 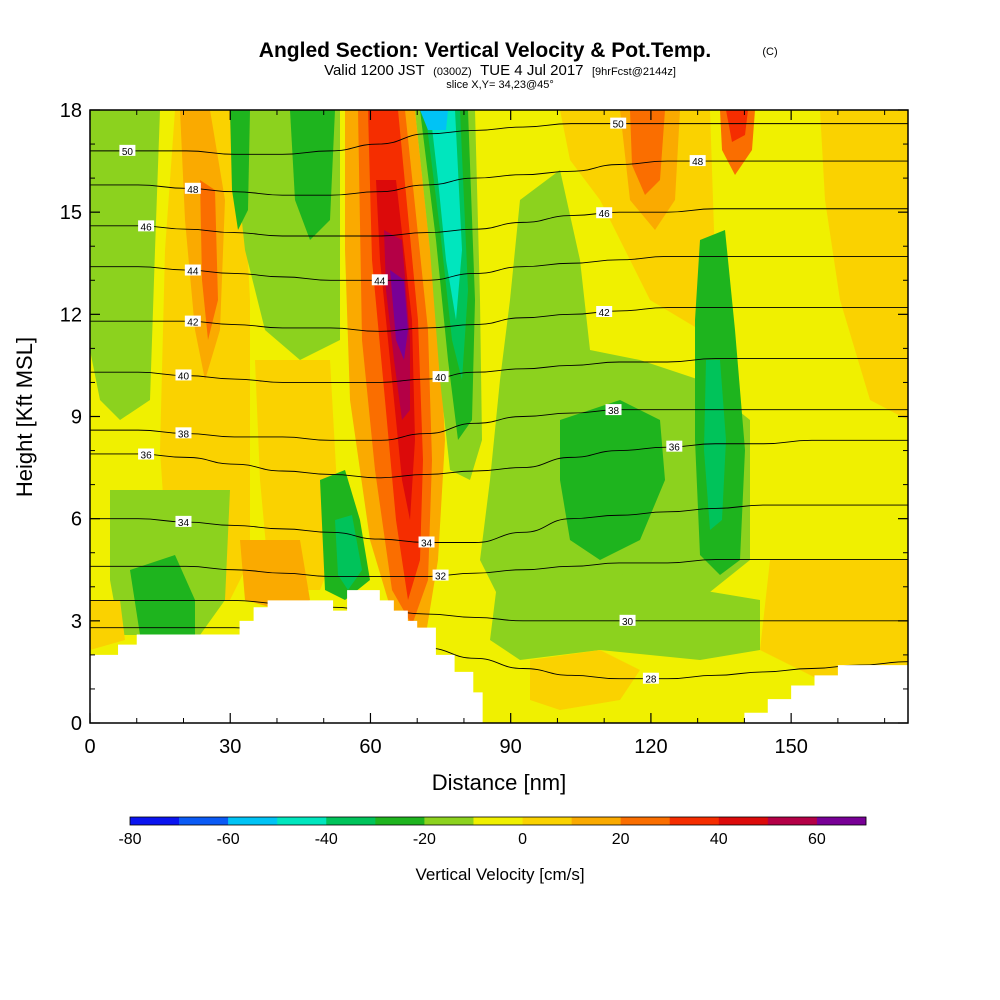 What do you see at coordinates (500, 85) in the screenshot?
I see `chart-slice-info: slice X,Y= 34,23@45°` at bounding box center [500, 85].